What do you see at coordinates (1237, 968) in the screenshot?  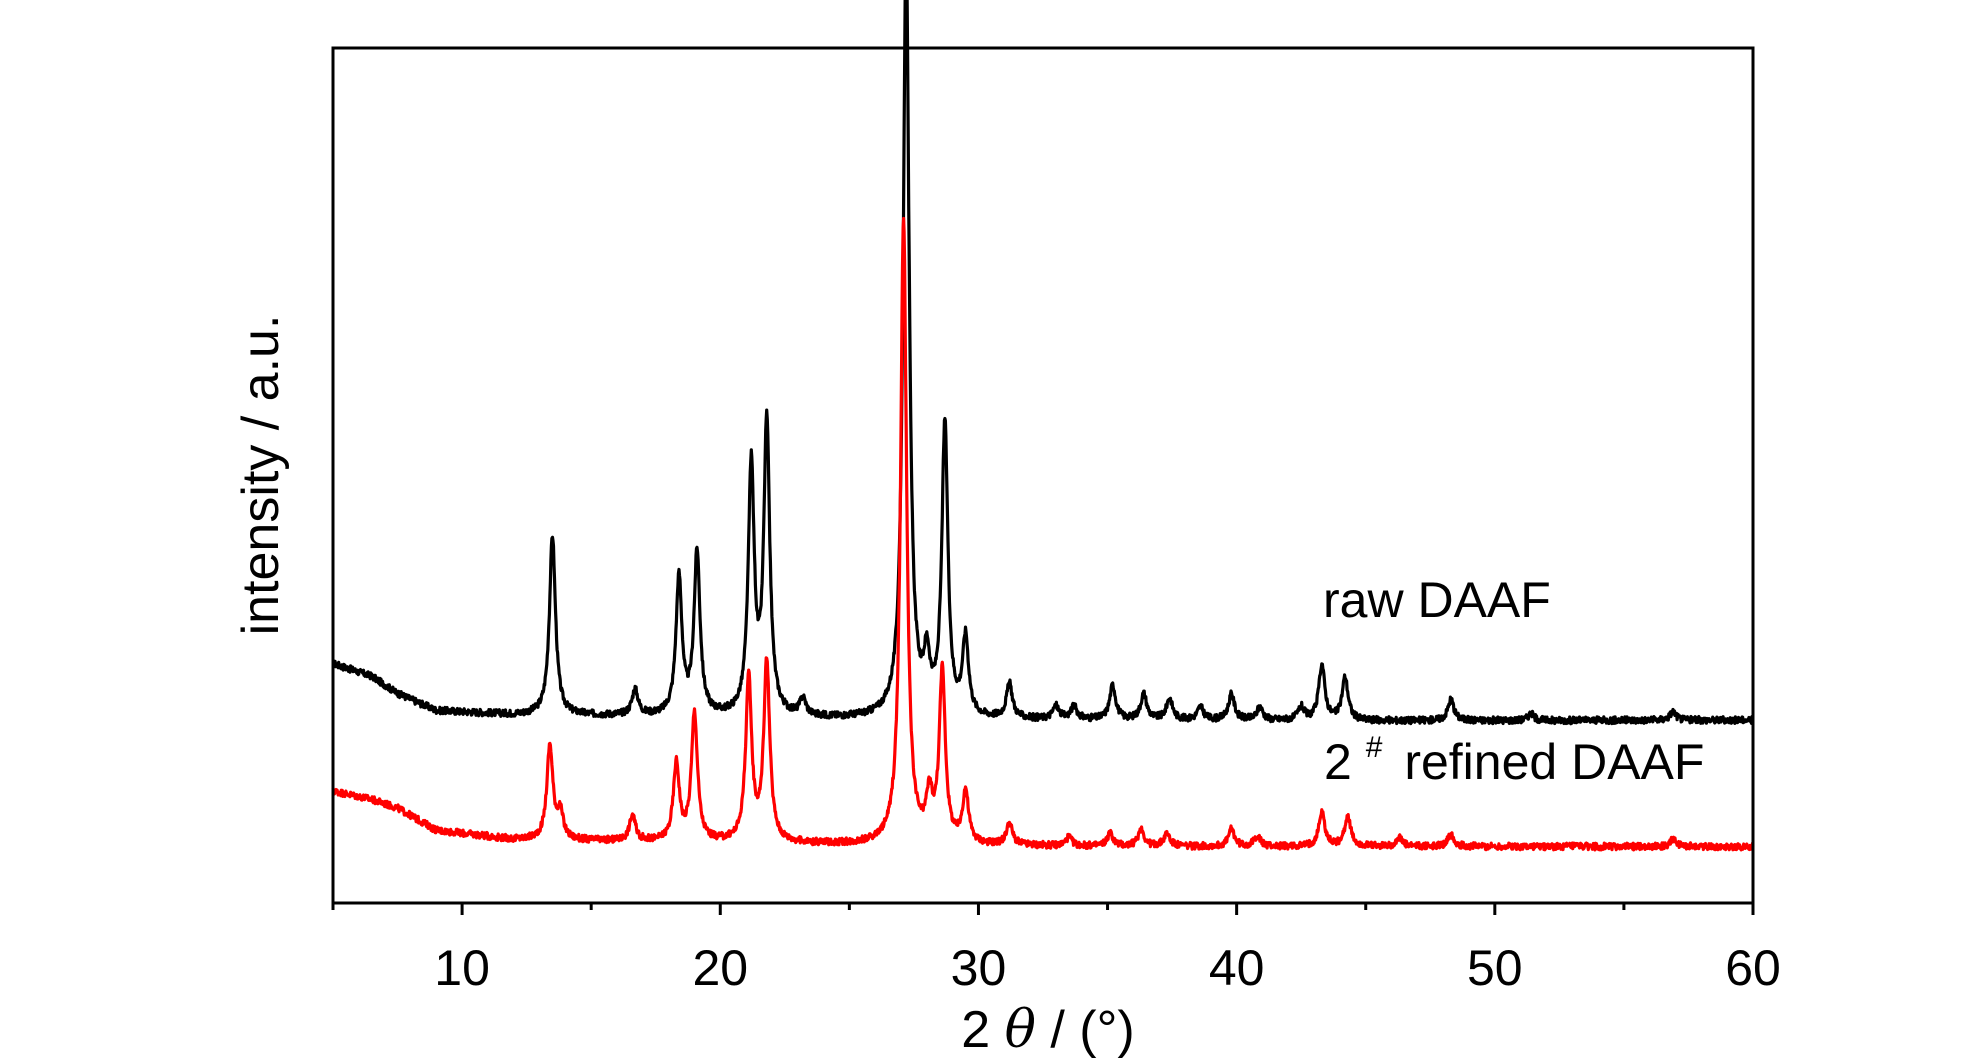 I see `x-tick-label: 40` at bounding box center [1237, 968].